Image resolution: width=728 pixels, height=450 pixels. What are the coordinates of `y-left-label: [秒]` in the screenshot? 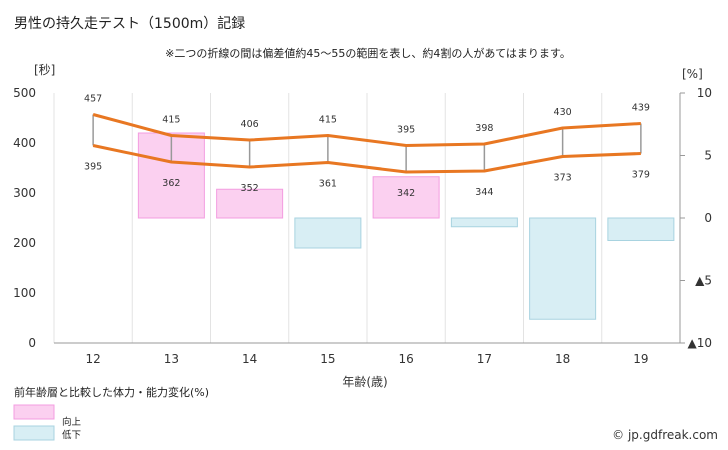 It's located at (44, 70).